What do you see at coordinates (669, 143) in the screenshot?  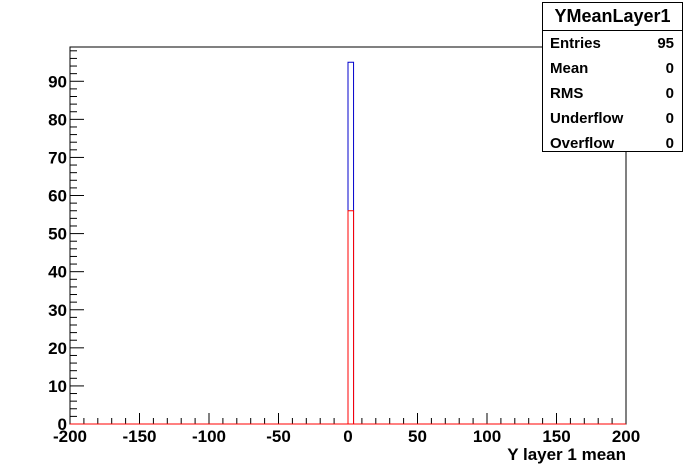 I see `stats-value-overflow: 0` at bounding box center [669, 143].